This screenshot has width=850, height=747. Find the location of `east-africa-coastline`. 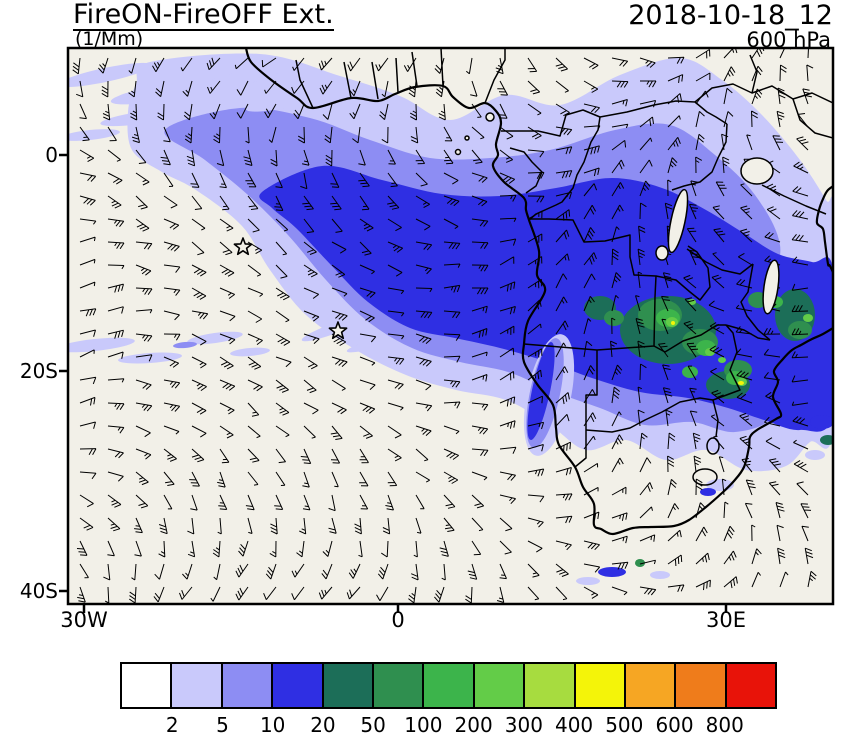

east-africa-coastline is located at coordinates (824, 229).